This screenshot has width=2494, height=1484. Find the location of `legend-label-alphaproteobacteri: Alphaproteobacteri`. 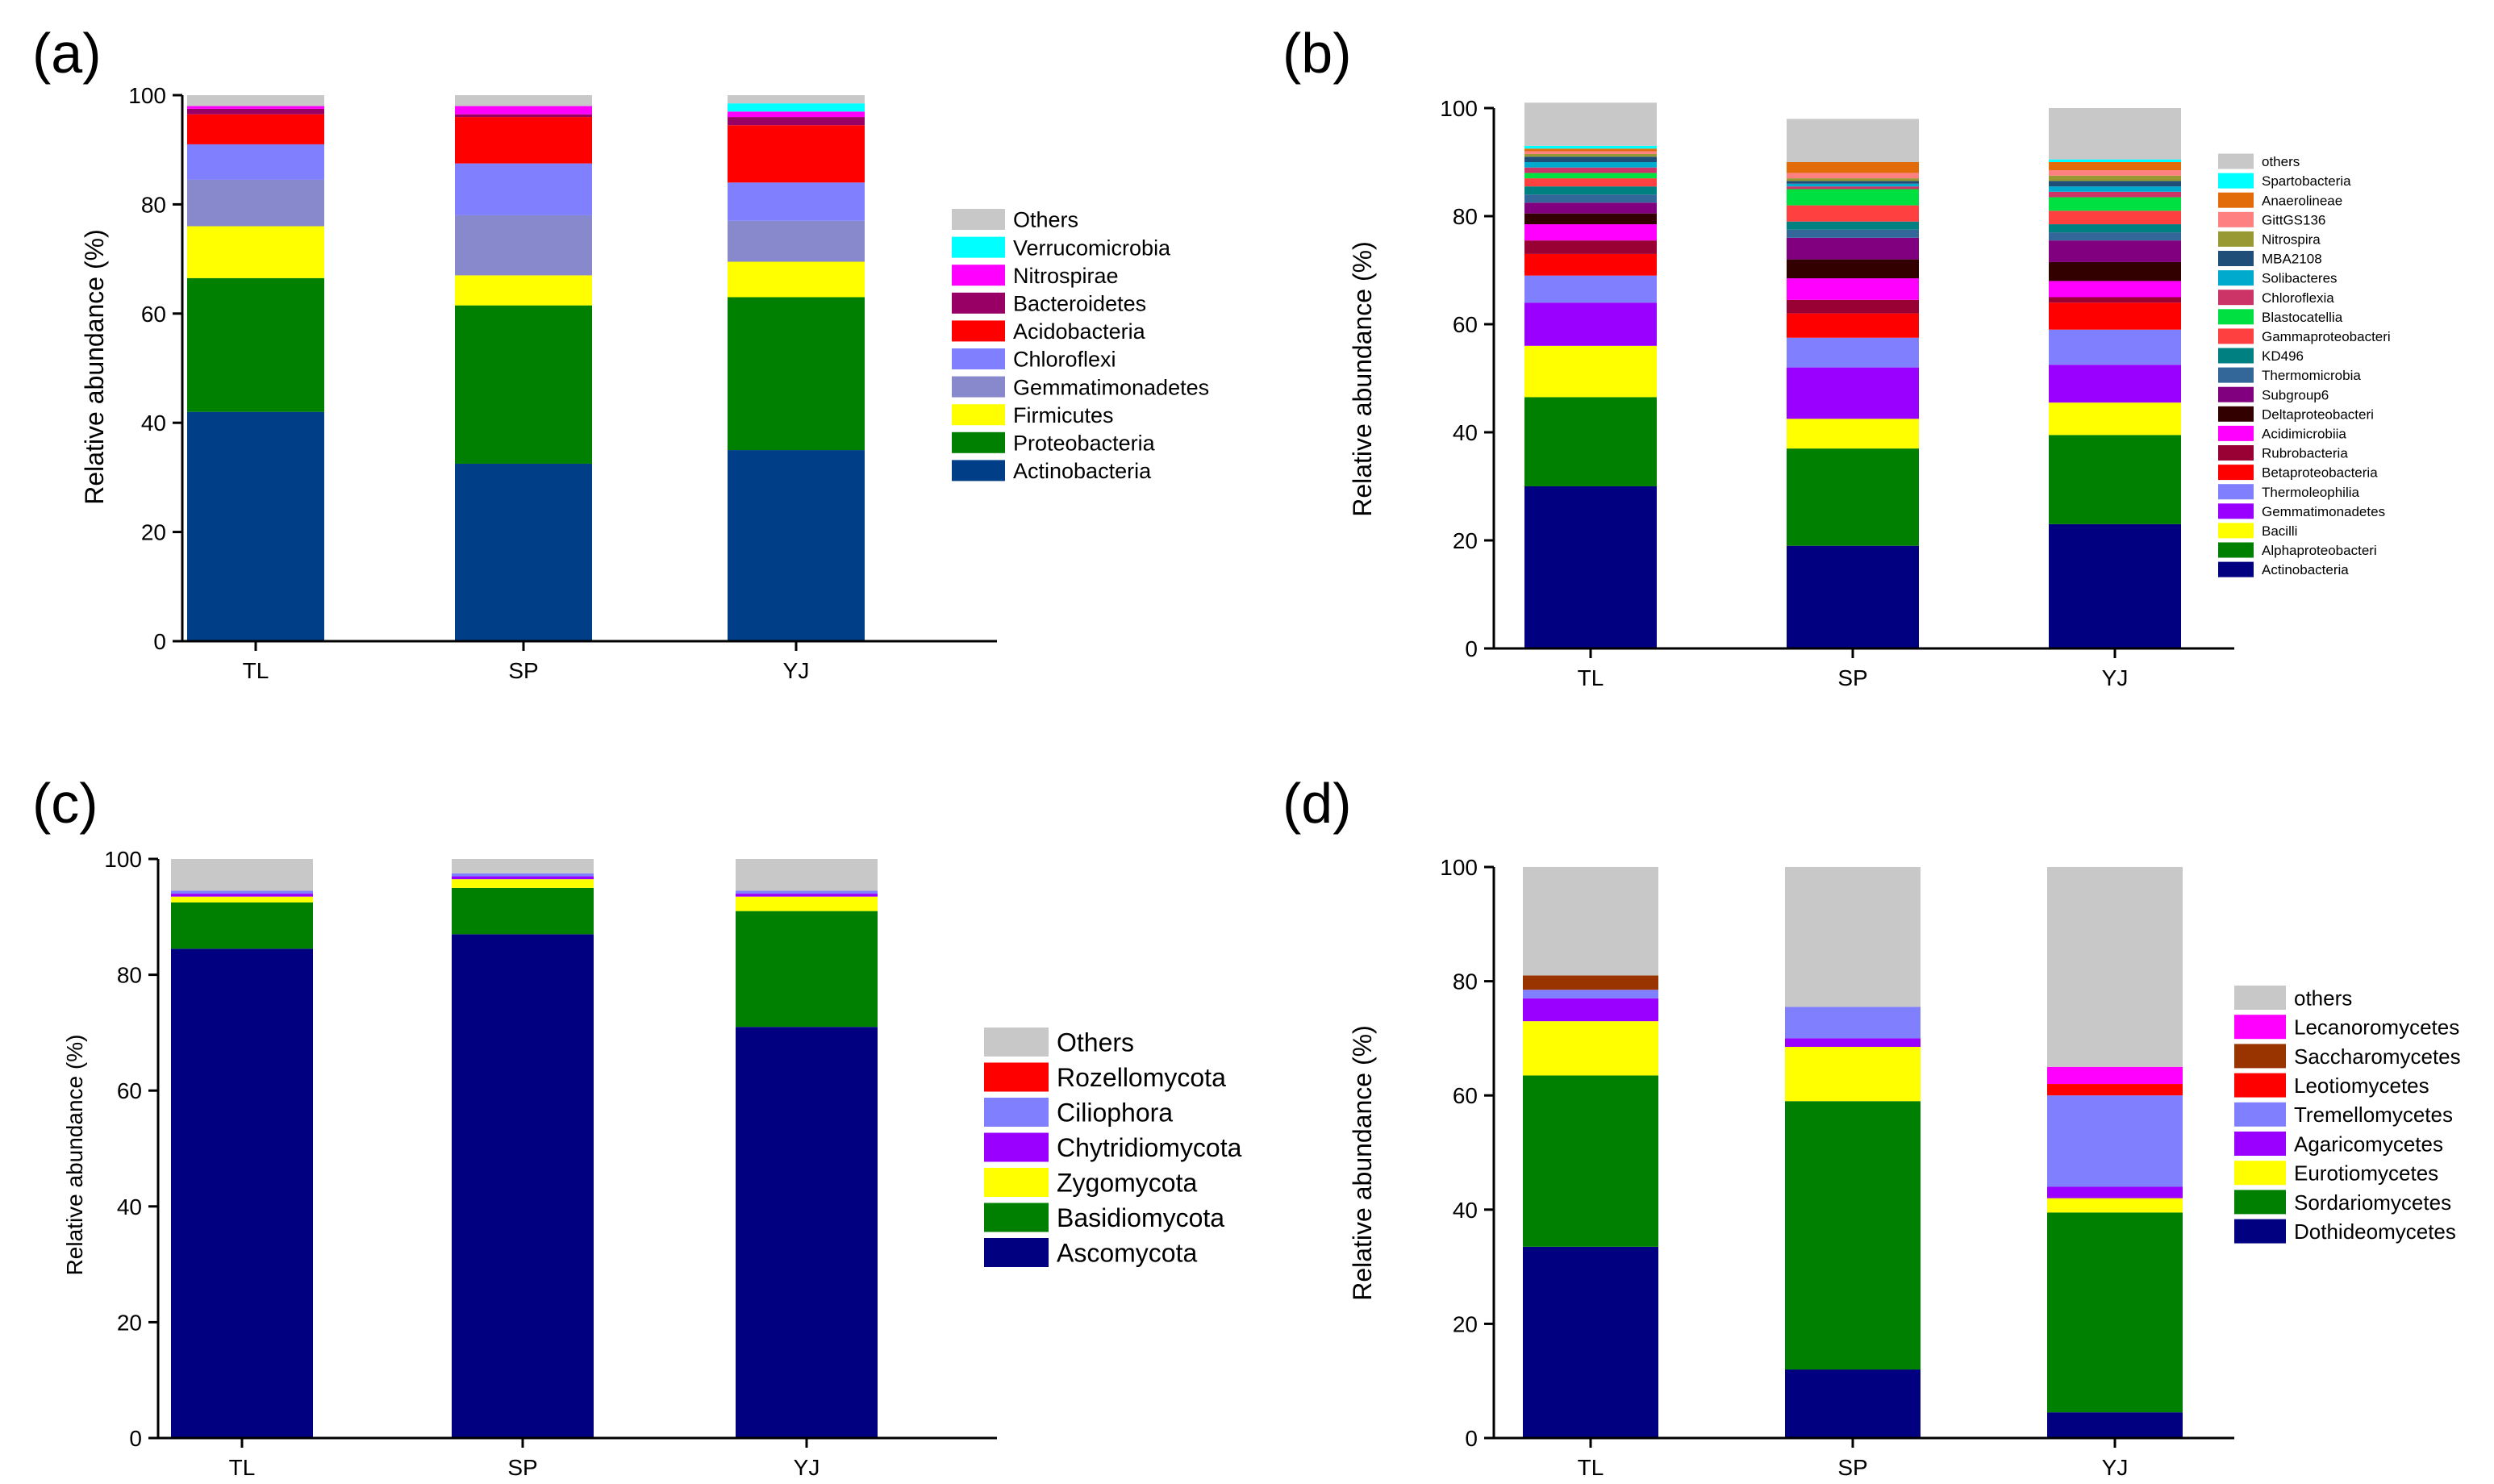

legend-label-alphaproteobacteri: Alphaproteobacteri is located at coordinates (2319, 550).